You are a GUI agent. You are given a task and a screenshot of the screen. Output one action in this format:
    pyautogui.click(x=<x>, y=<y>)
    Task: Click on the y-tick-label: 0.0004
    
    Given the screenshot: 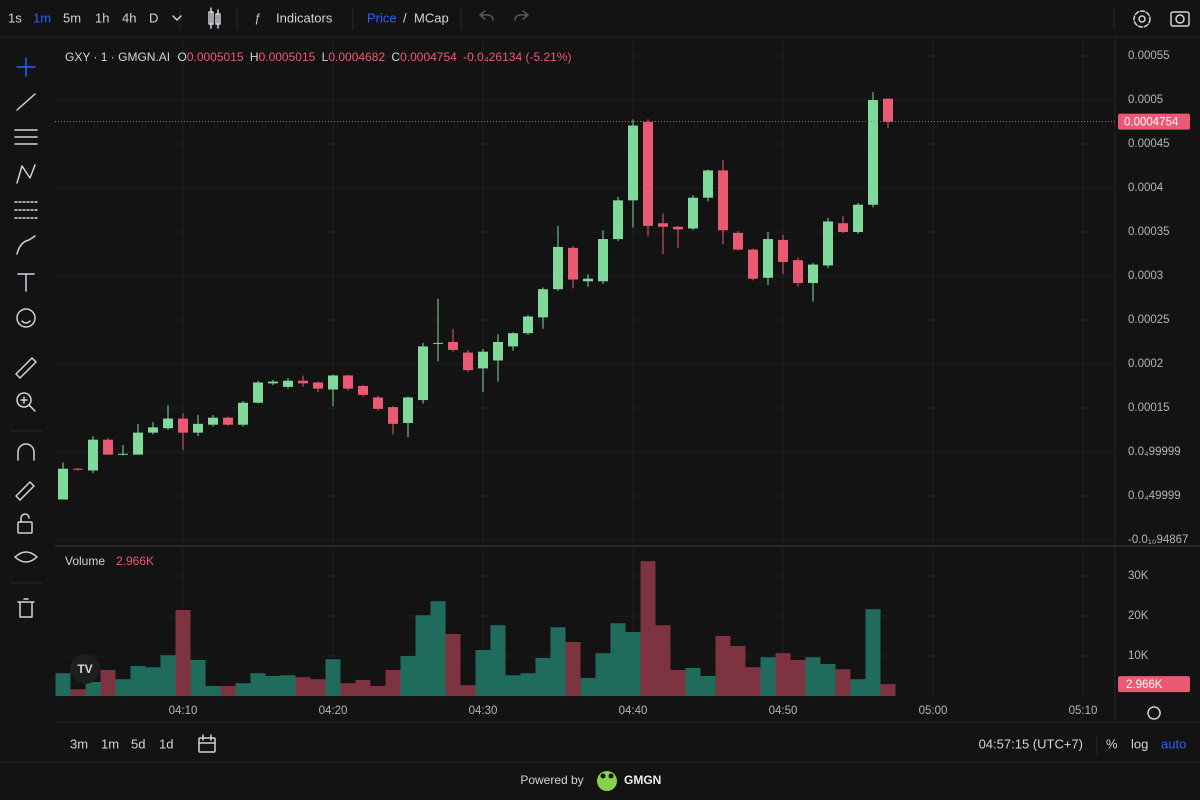 What is the action you would take?
    pyautogui.click(x=1146, y=188)
    